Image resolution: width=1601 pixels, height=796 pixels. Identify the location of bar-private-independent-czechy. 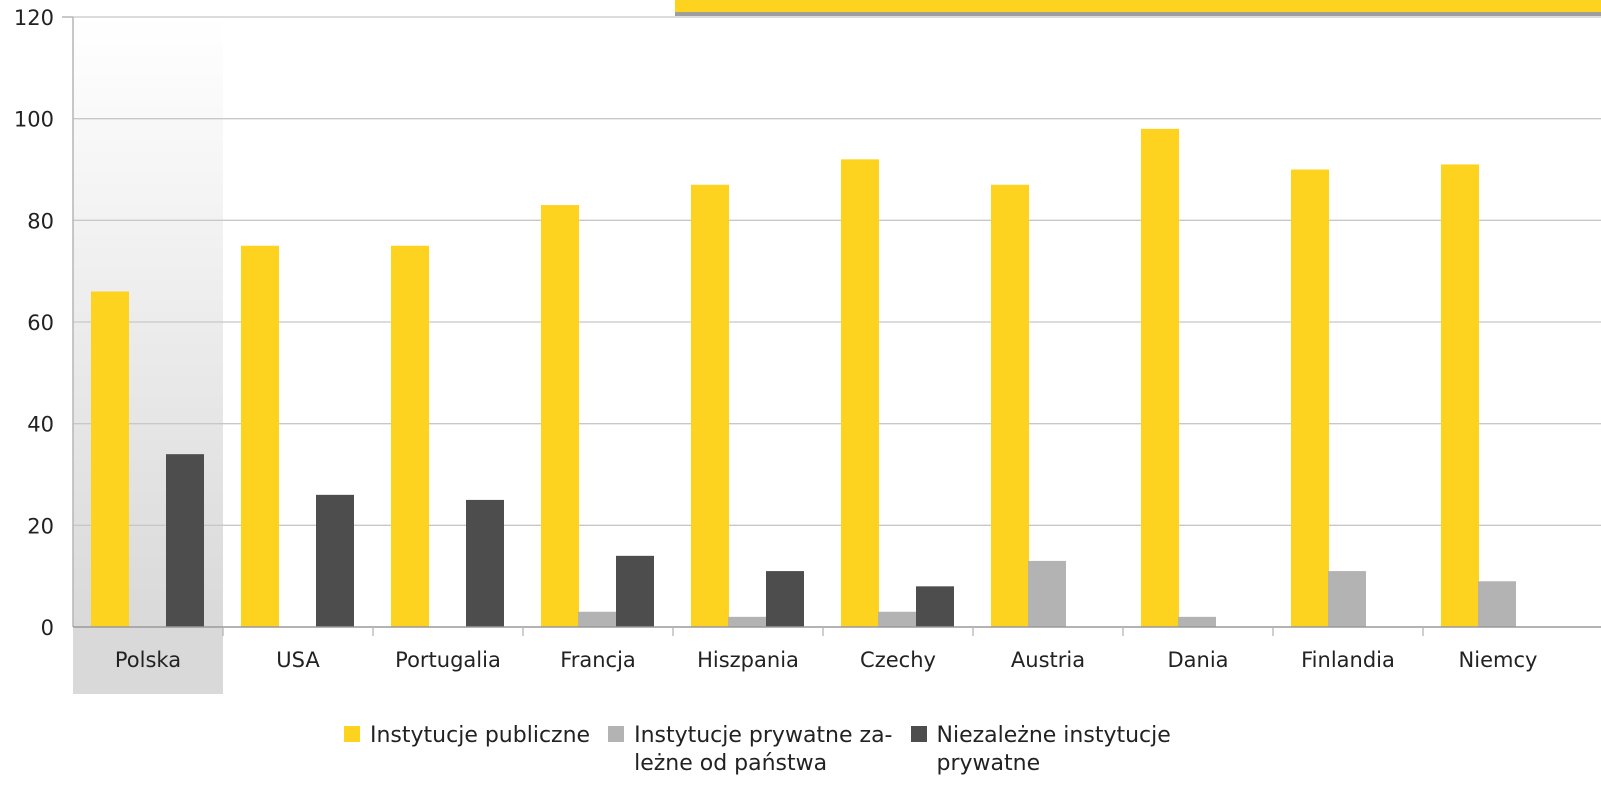
(935, 606).